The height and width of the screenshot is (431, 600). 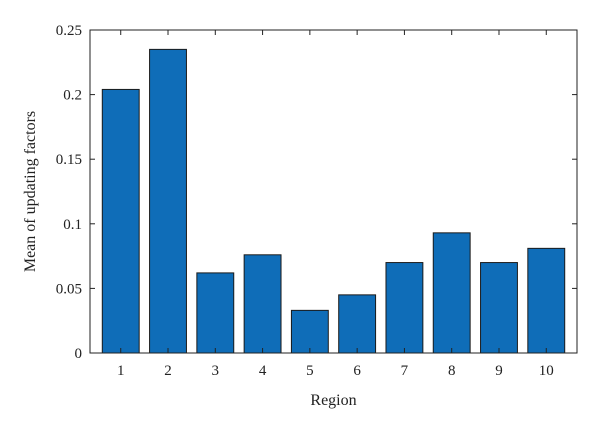 I want to click on y-tick-label: 0, so click(x=79, y=354).